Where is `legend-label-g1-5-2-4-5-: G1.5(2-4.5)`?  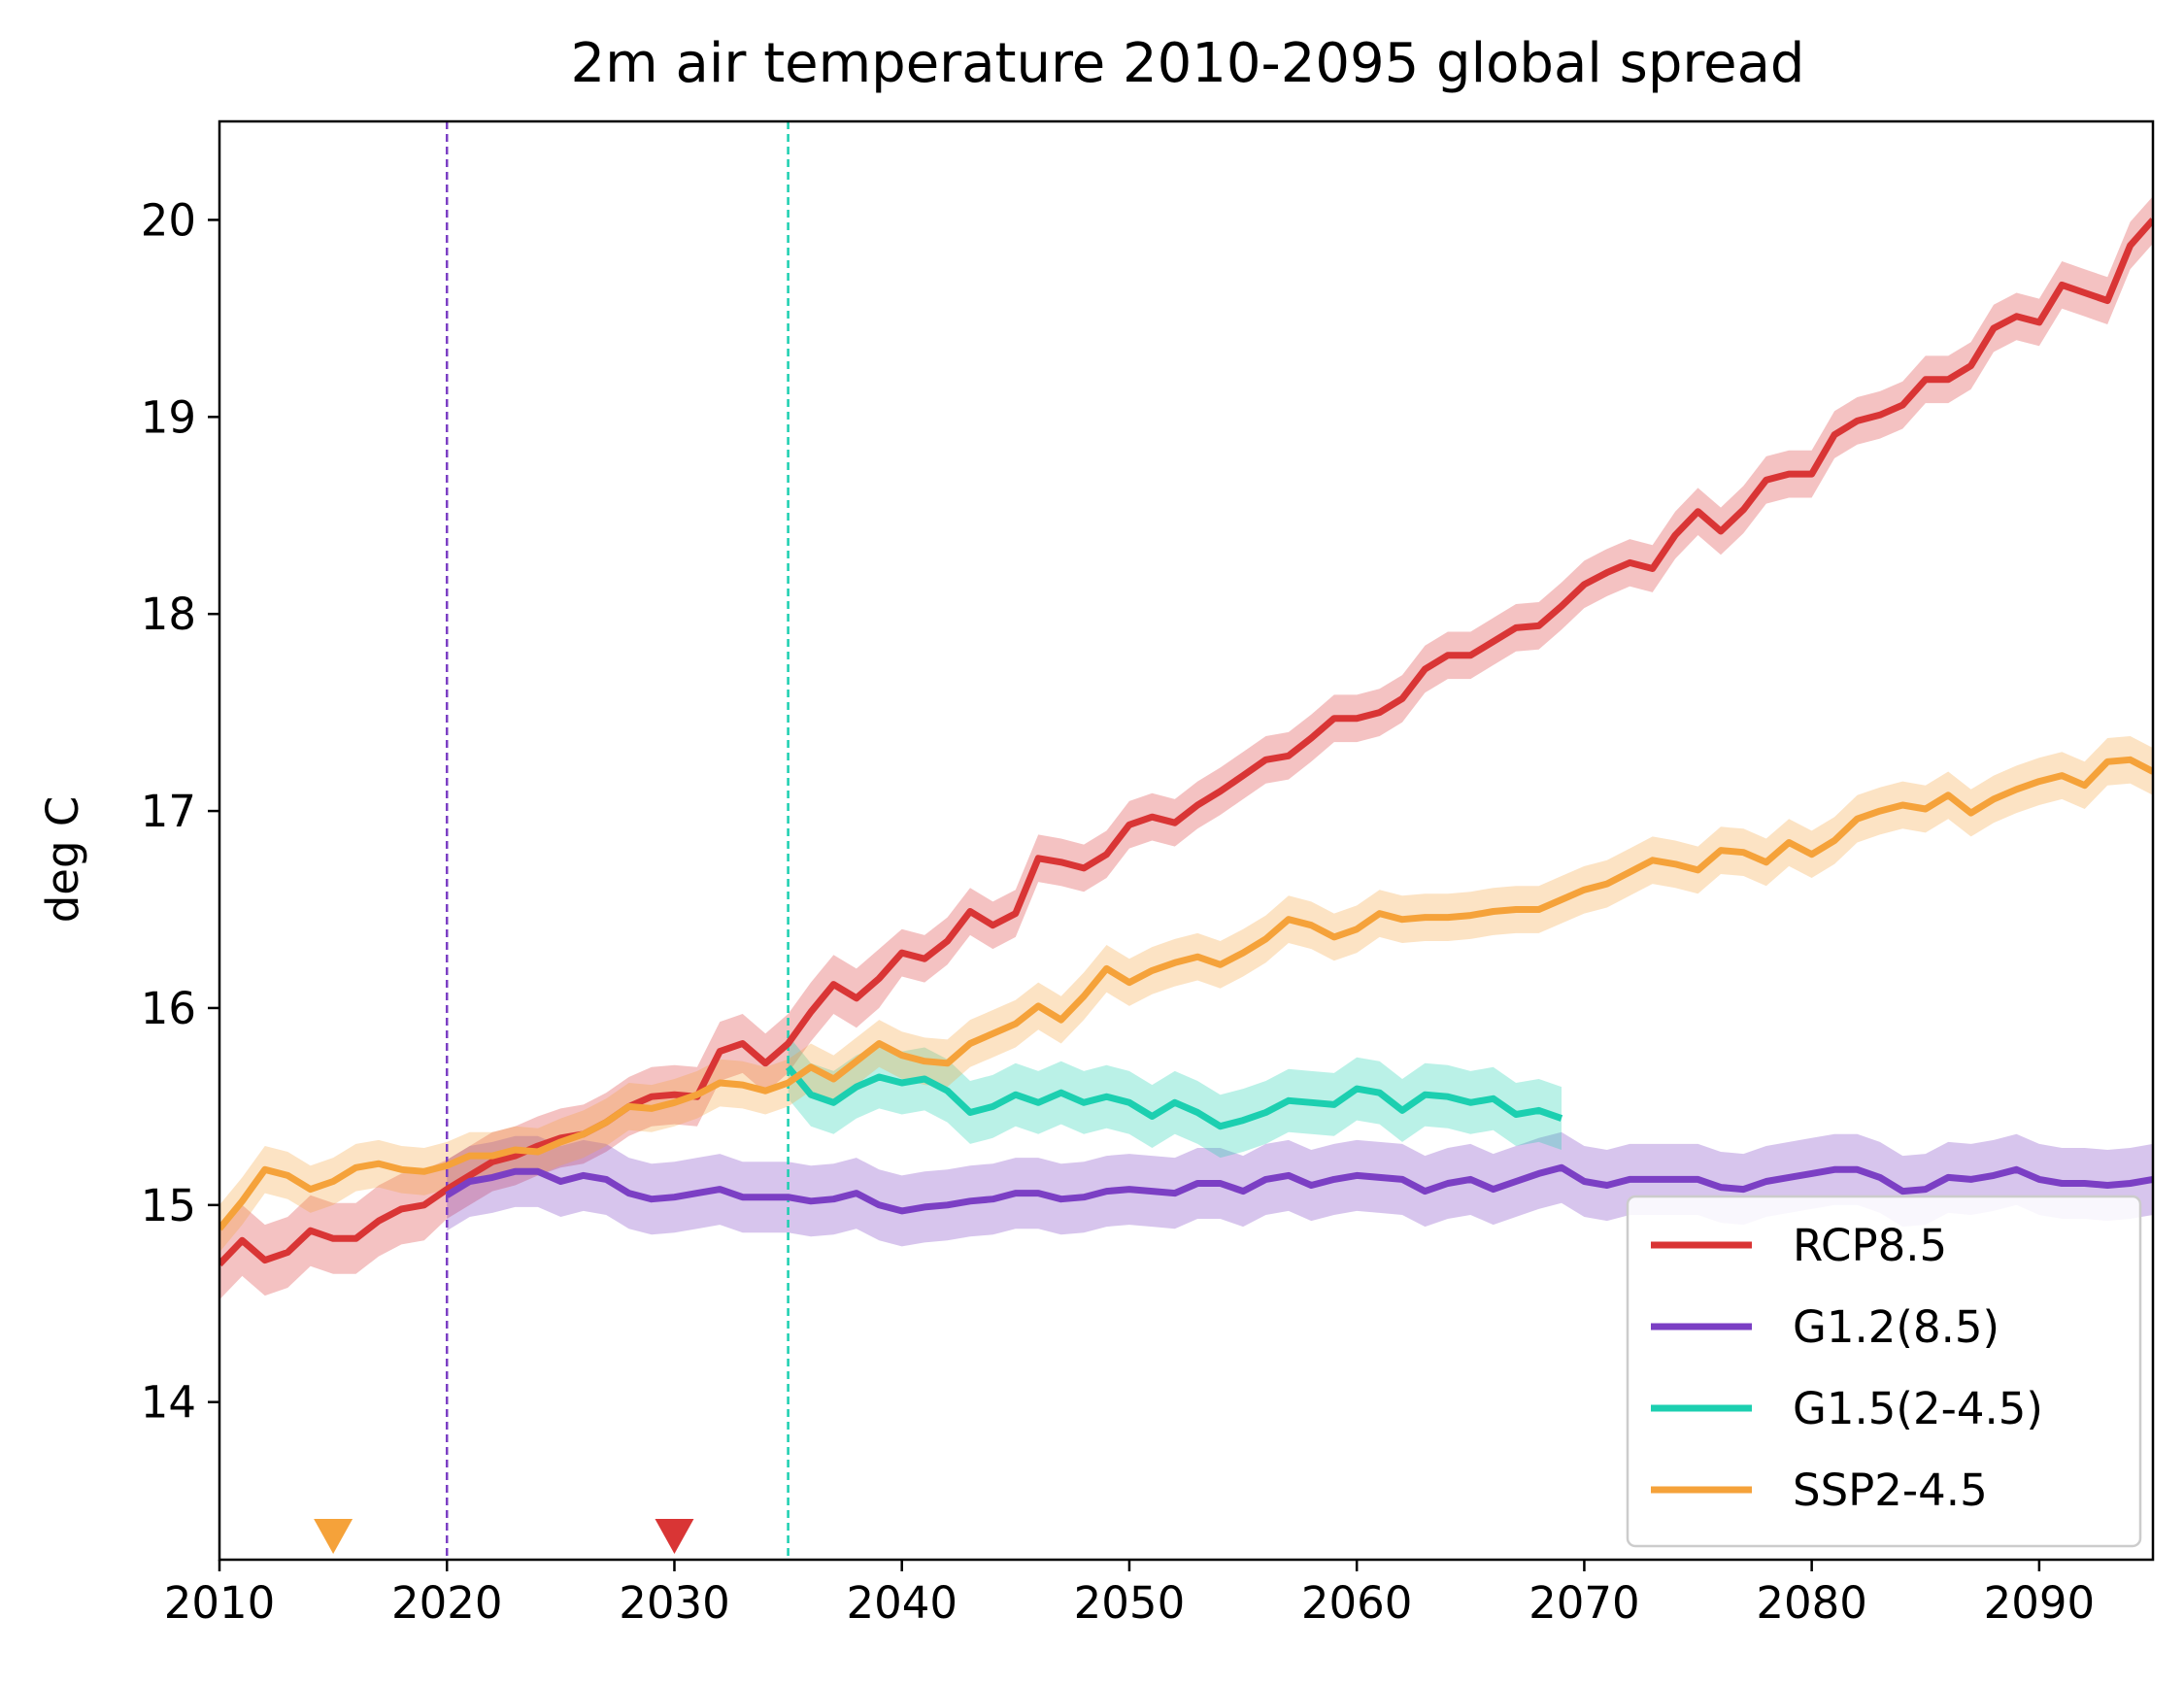
legend-label-g1-5-2-4-5-: G1.5(2-4.5) is located at coordinates (1918, 1408).